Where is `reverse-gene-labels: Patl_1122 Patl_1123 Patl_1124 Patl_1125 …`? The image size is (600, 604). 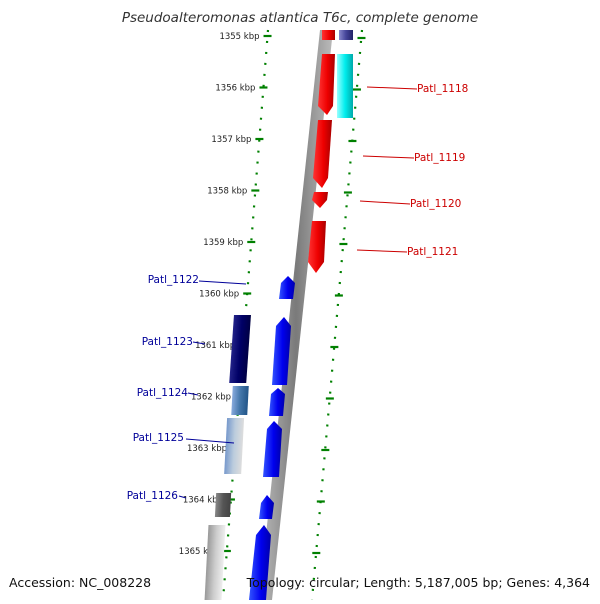
reverse-gene-labels: Patl_1122 Patl_1123 Patl_1124 Patl_1125 … is located at coordinates (187, 388).